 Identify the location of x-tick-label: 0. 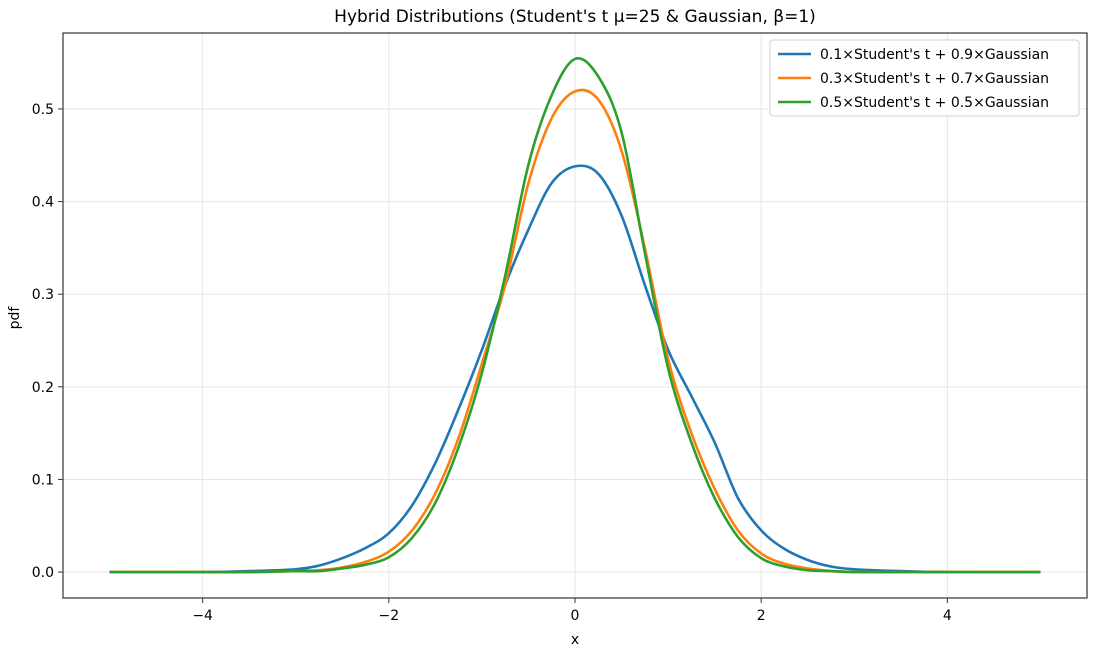
(575, 616).